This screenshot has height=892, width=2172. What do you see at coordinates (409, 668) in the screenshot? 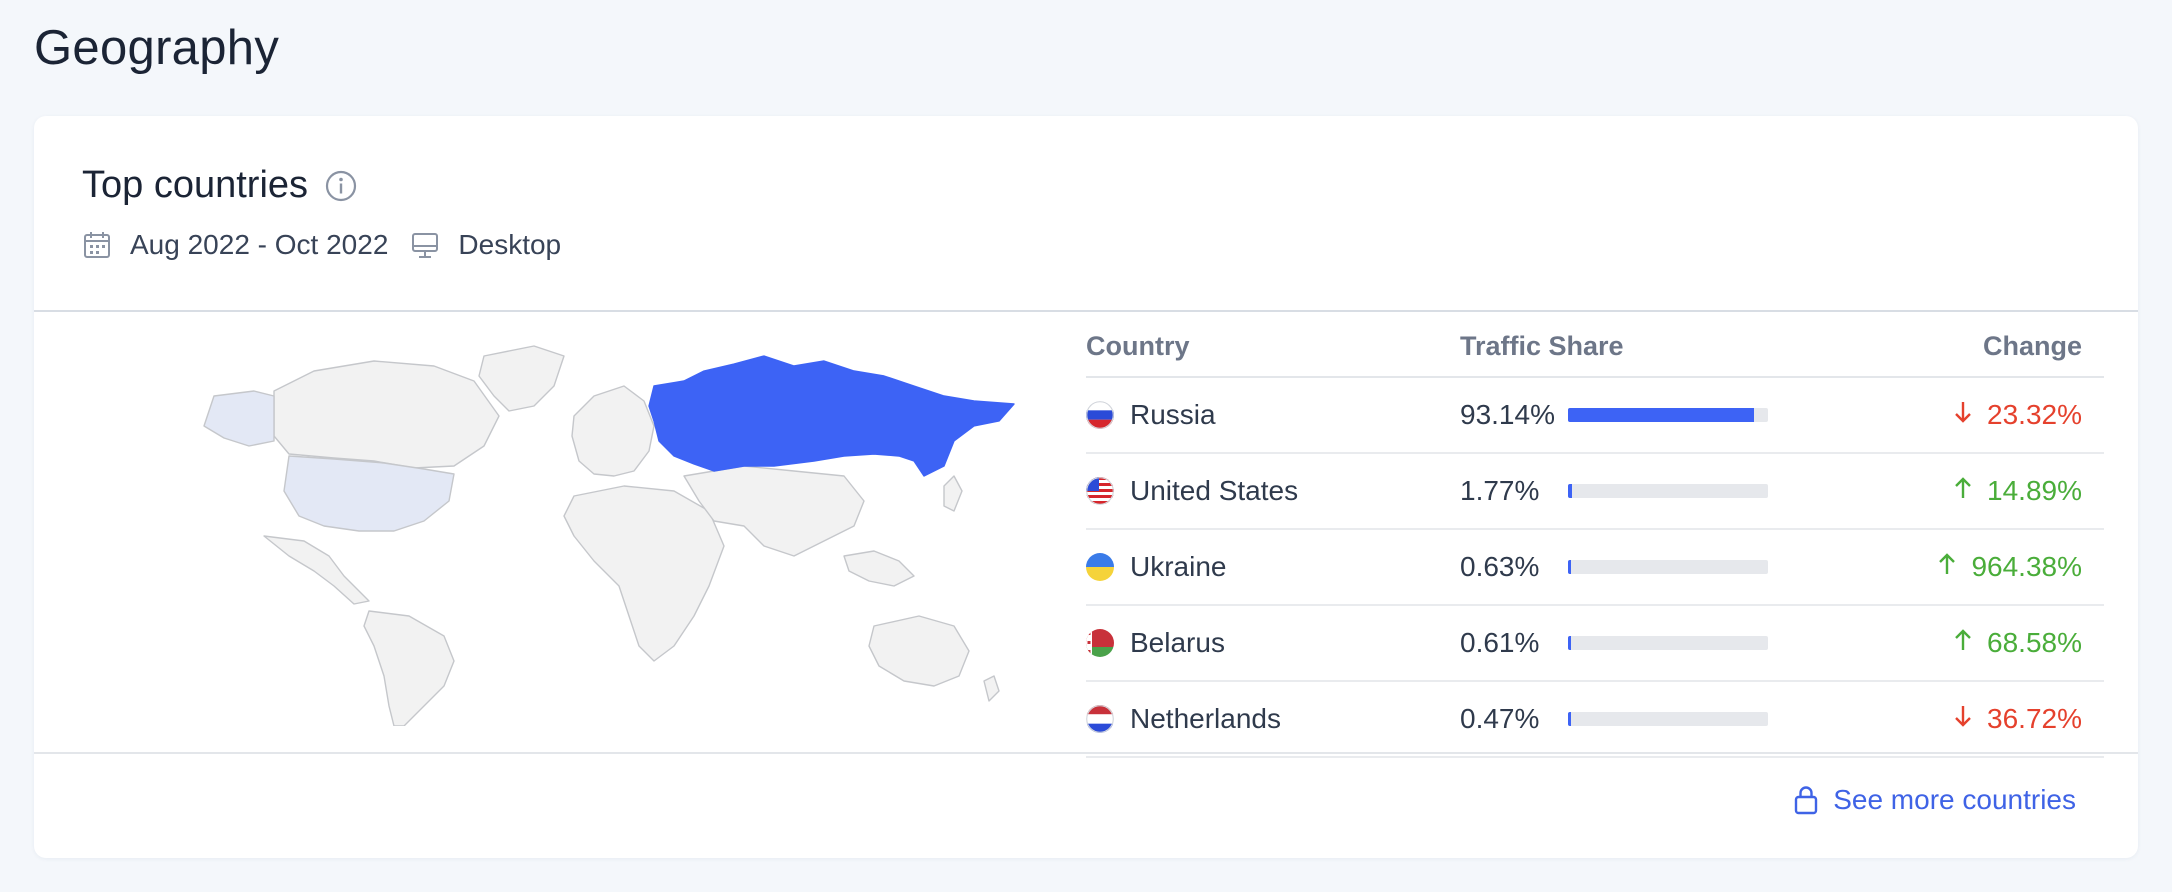
I see `map-south-america` at bounding box center [409, 668].